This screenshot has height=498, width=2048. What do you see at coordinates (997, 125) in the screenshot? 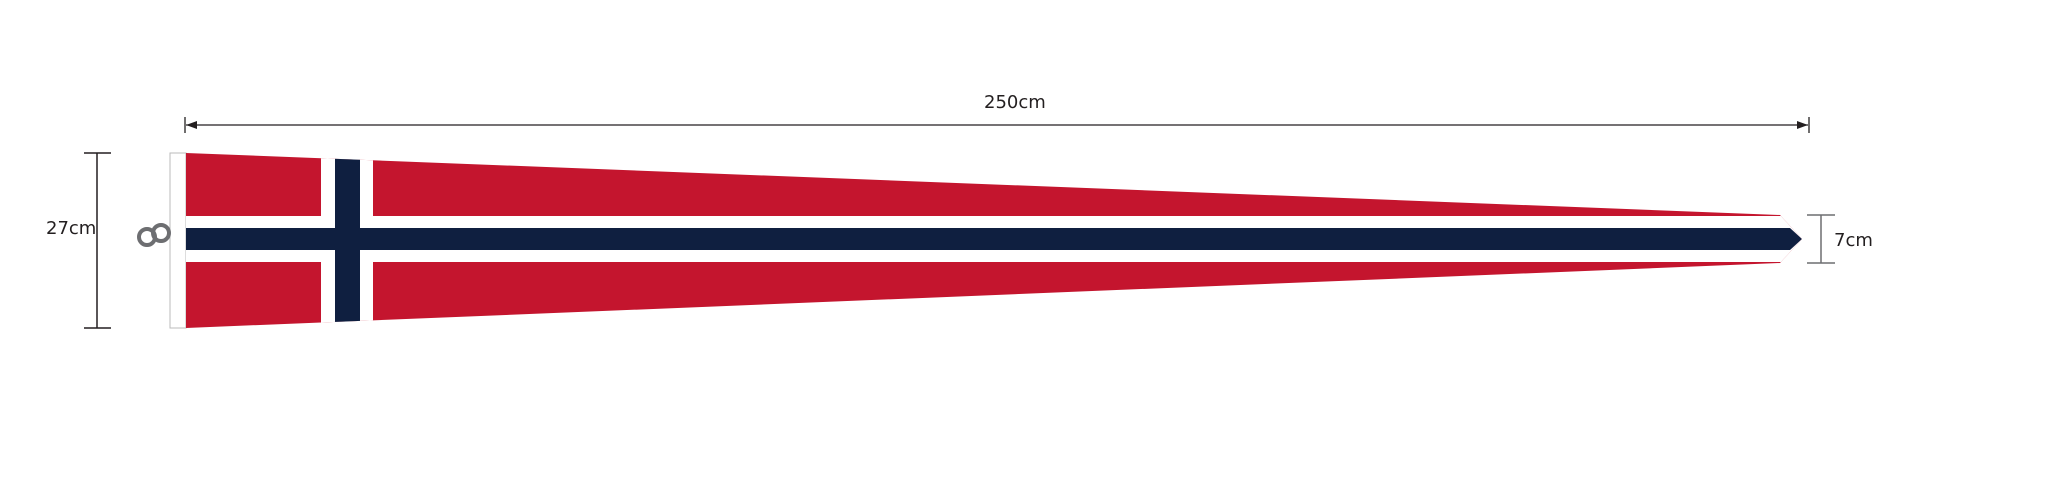
I see `length-dimension-line` at bounding box center [997, 125].